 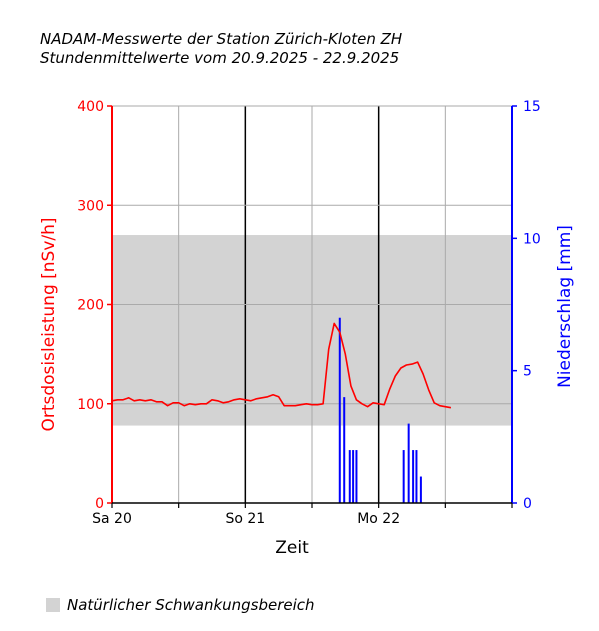 What do you see at coordinates (565, 306) in the screenshot?
I see `y2-axis-title: Niederschlag [mm]` at bounding box center [565, 306].